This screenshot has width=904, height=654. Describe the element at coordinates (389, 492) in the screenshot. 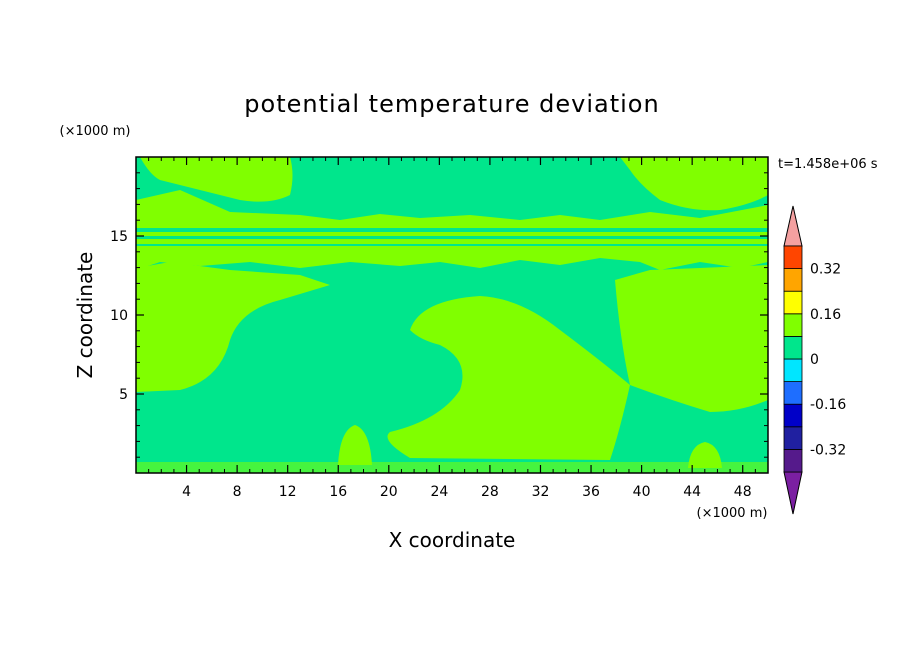

I see `x-tick-label: 20` at that location.